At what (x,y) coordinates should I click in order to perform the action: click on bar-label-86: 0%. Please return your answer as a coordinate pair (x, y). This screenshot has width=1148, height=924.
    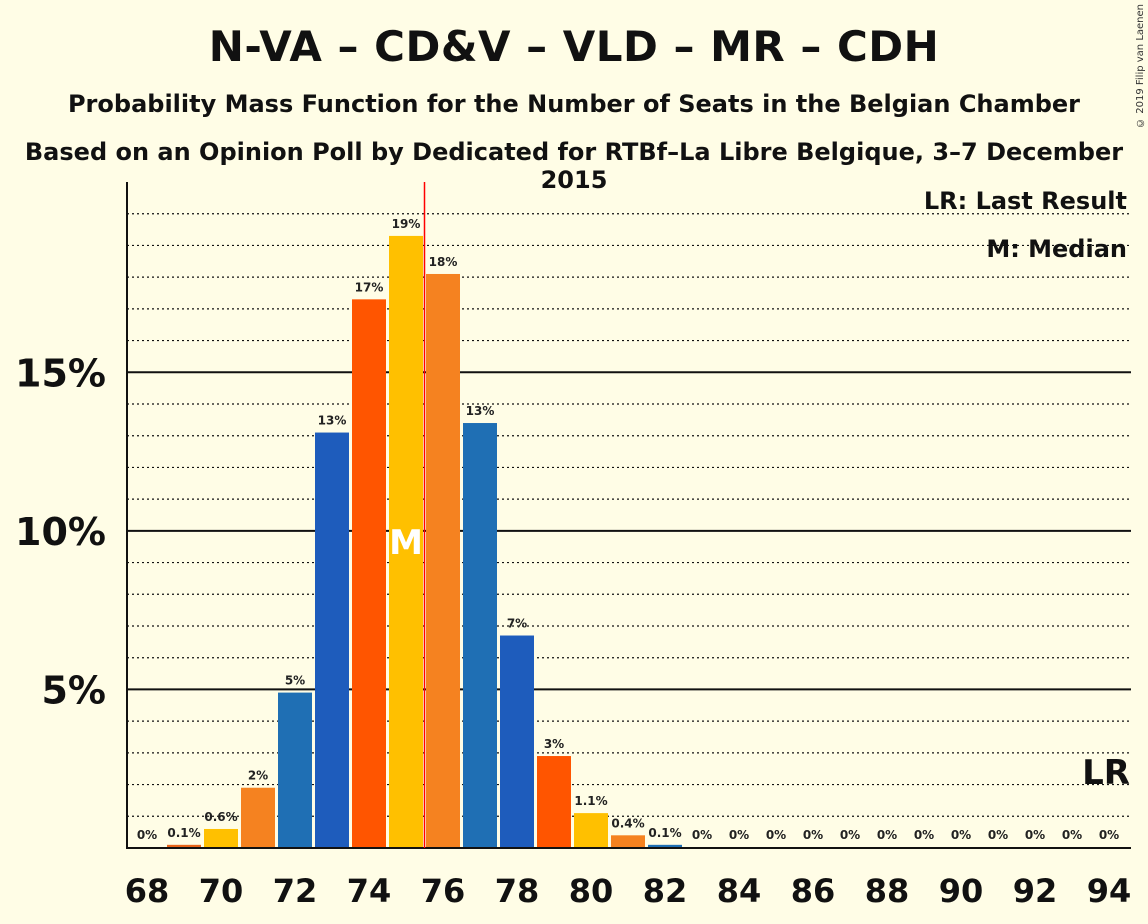
    Looking at the image, I should click on (813, 835).